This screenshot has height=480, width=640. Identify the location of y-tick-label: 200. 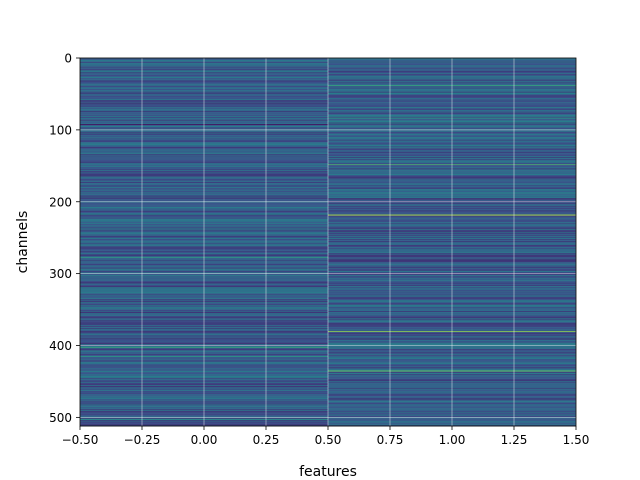
(60, 202).